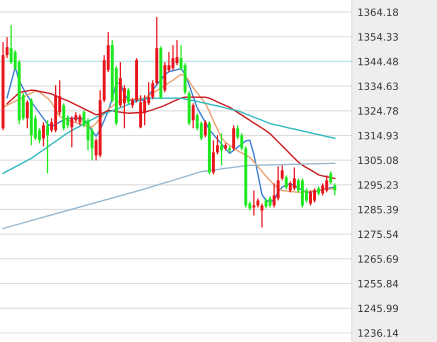 This screenshot has height=342, width=437. Describe the element at coordinates (378, 210) in the screenshot. I see `y-tick-label: 1285.39` at that location.